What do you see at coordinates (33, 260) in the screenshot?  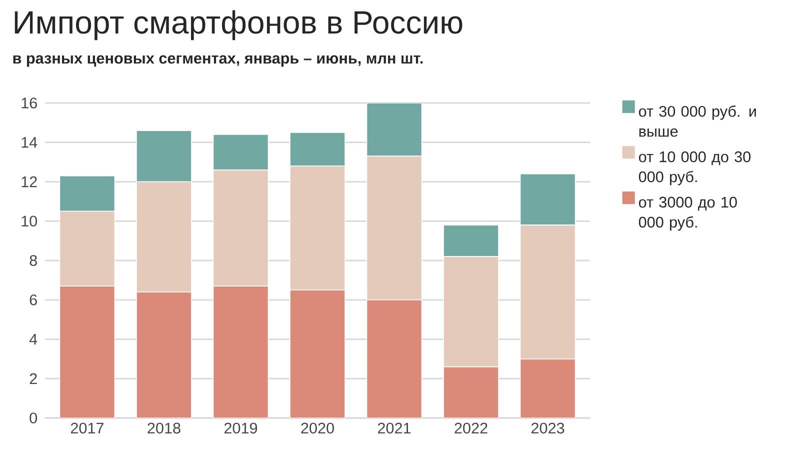 I see `y-tick-label: 8` at bounding box center [33, 260].